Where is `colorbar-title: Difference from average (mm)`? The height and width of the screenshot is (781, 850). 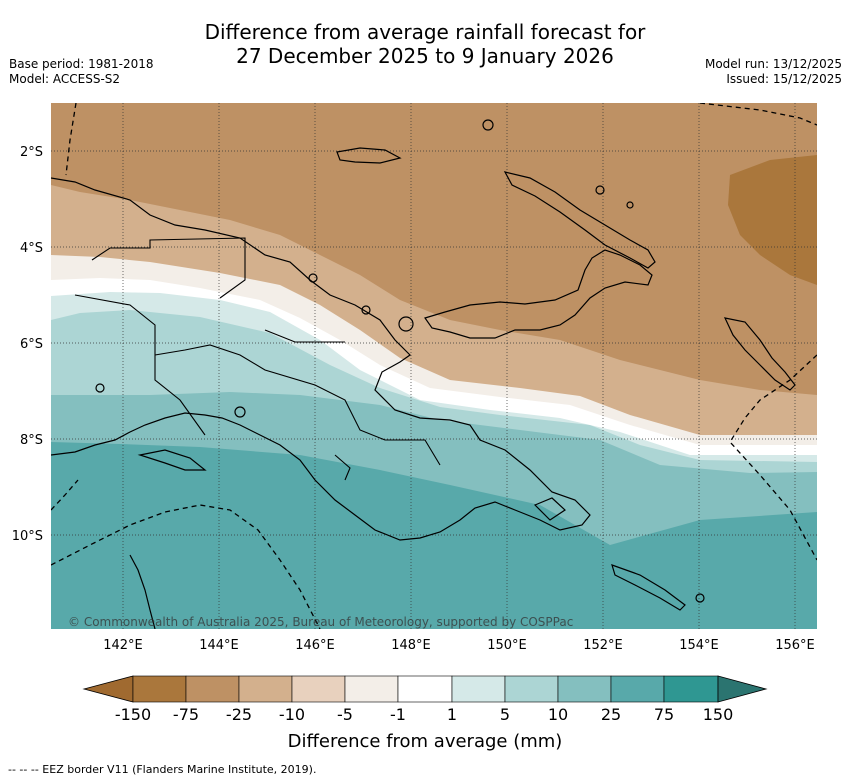
colorbar-title: Difference from average (mm) is located at coordinates (425, 741).